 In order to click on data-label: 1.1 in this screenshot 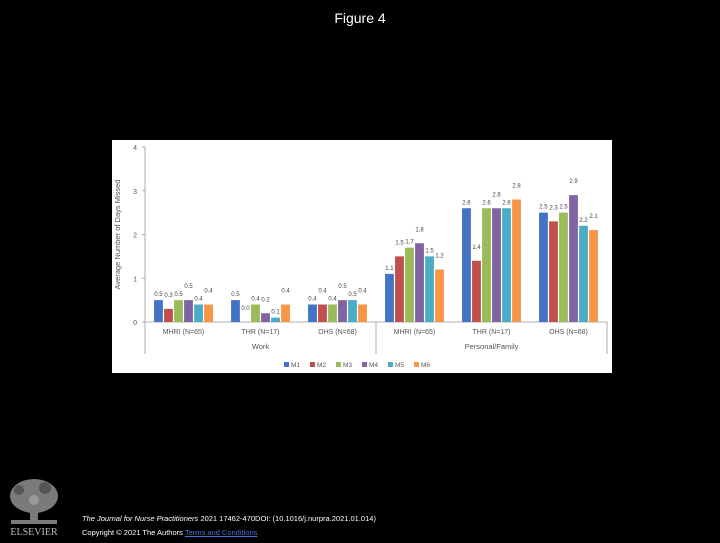, I will do `click(389, 269)`.